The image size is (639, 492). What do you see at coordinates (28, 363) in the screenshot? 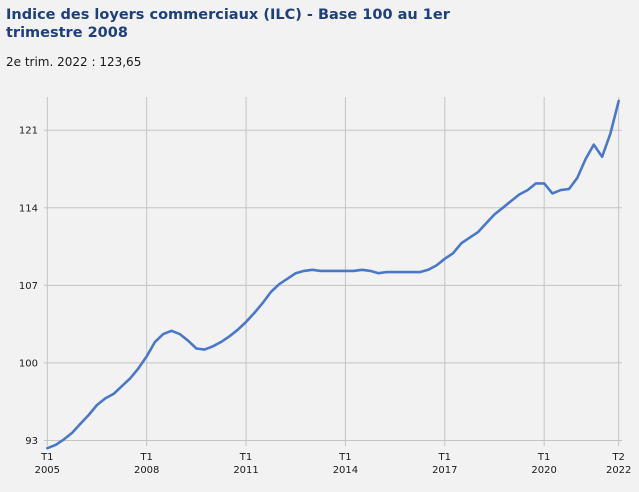
I see `y-tick-label: 100` at bounding box center [28, 363].